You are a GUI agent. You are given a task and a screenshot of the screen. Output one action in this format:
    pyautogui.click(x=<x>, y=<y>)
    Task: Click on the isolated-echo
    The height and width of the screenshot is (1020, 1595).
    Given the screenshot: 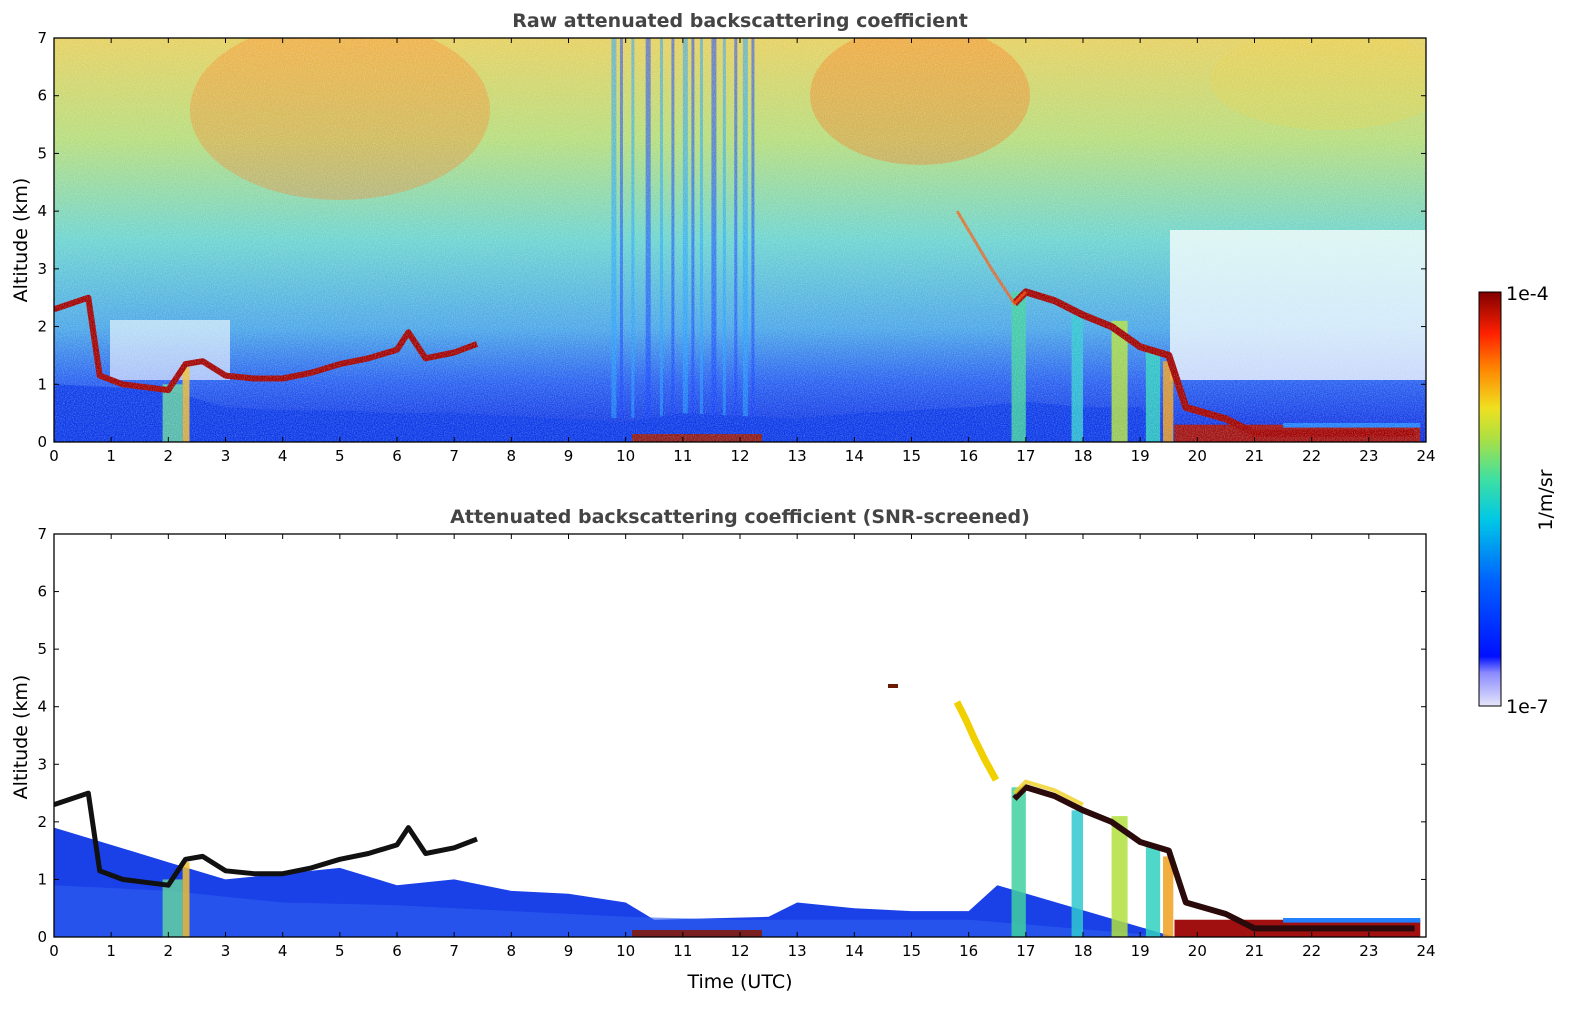 What is the action you would take?
    pyautogui.click(x=893, y=686)
    